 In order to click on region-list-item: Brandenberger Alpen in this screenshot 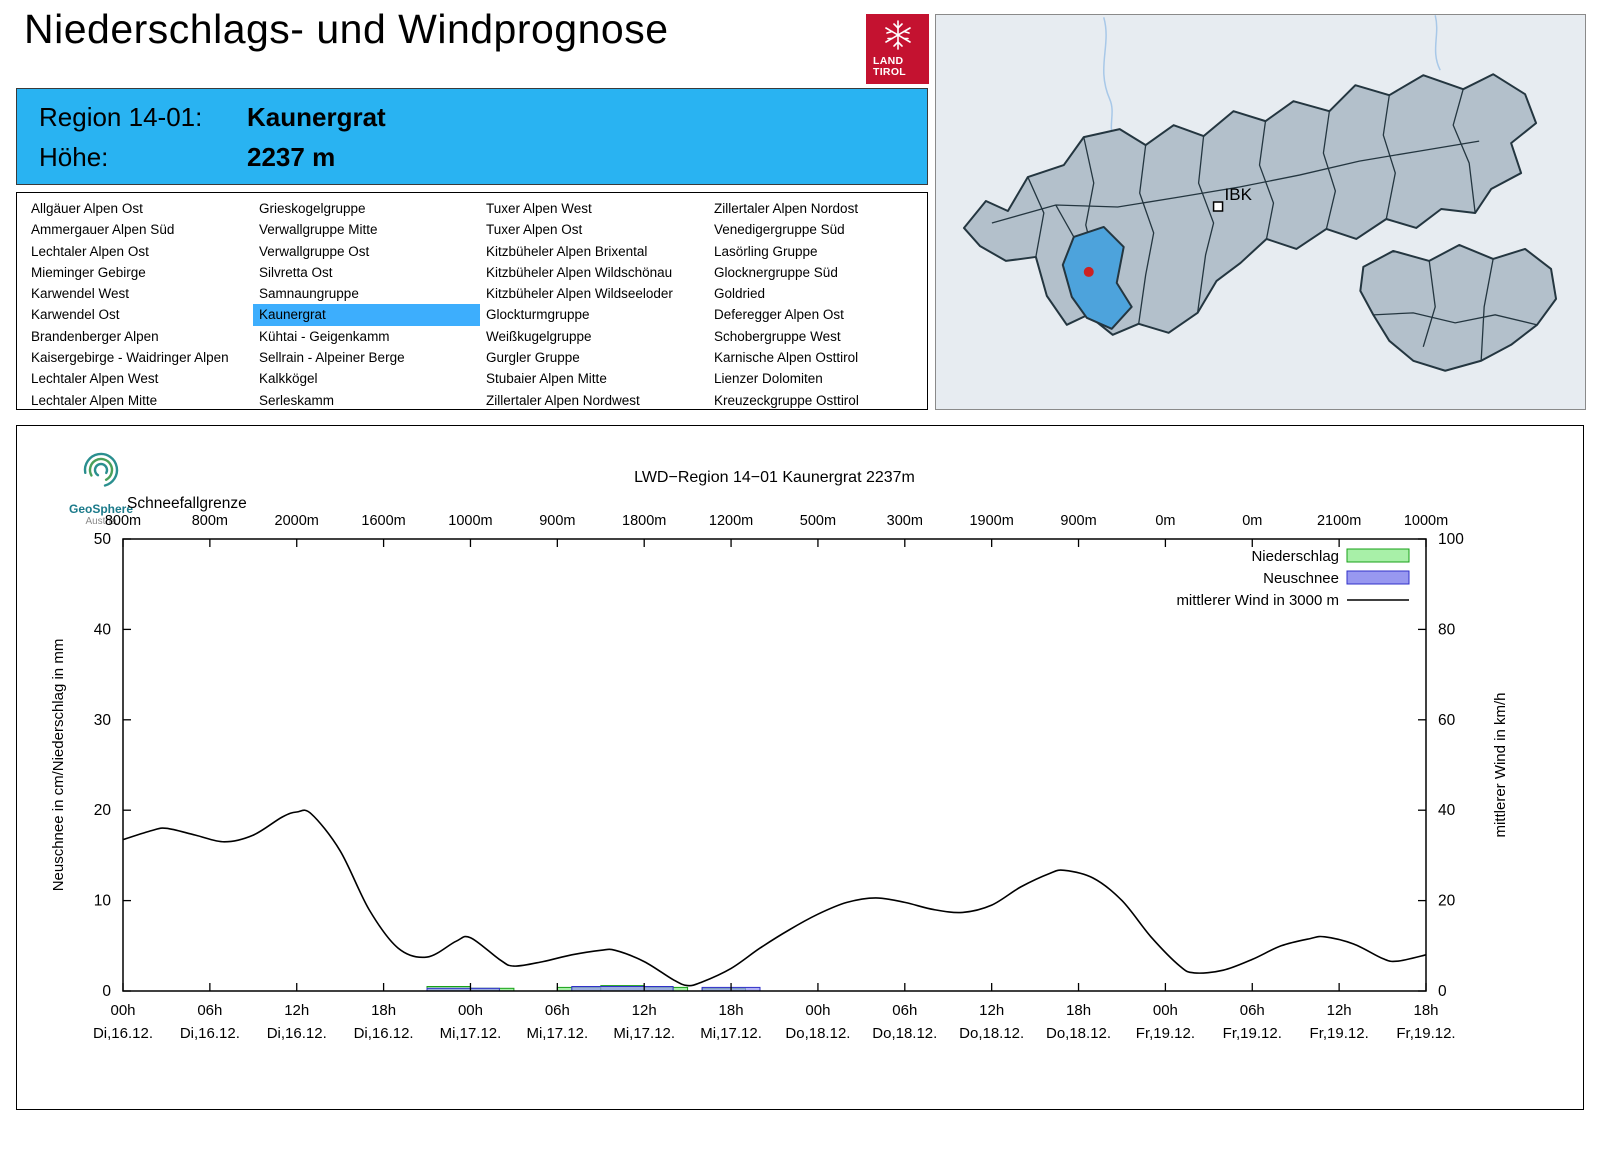, I will do `click(95, 336)`.